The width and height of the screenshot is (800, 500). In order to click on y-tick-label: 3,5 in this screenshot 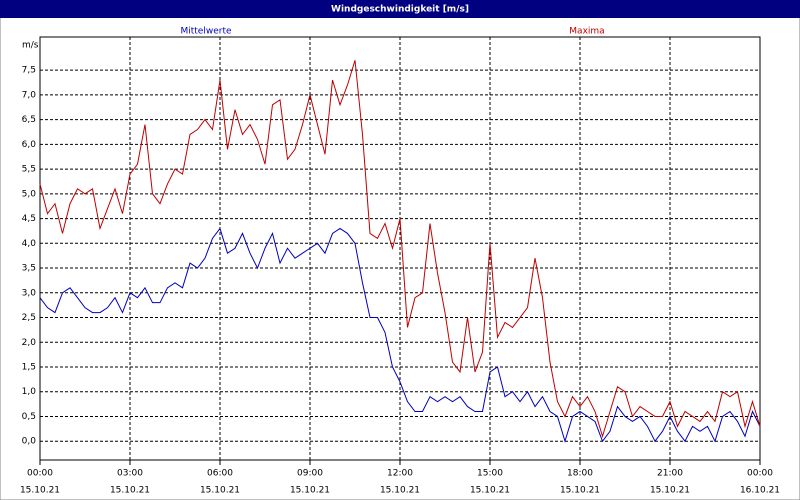, I will do `click(29, 269)`.